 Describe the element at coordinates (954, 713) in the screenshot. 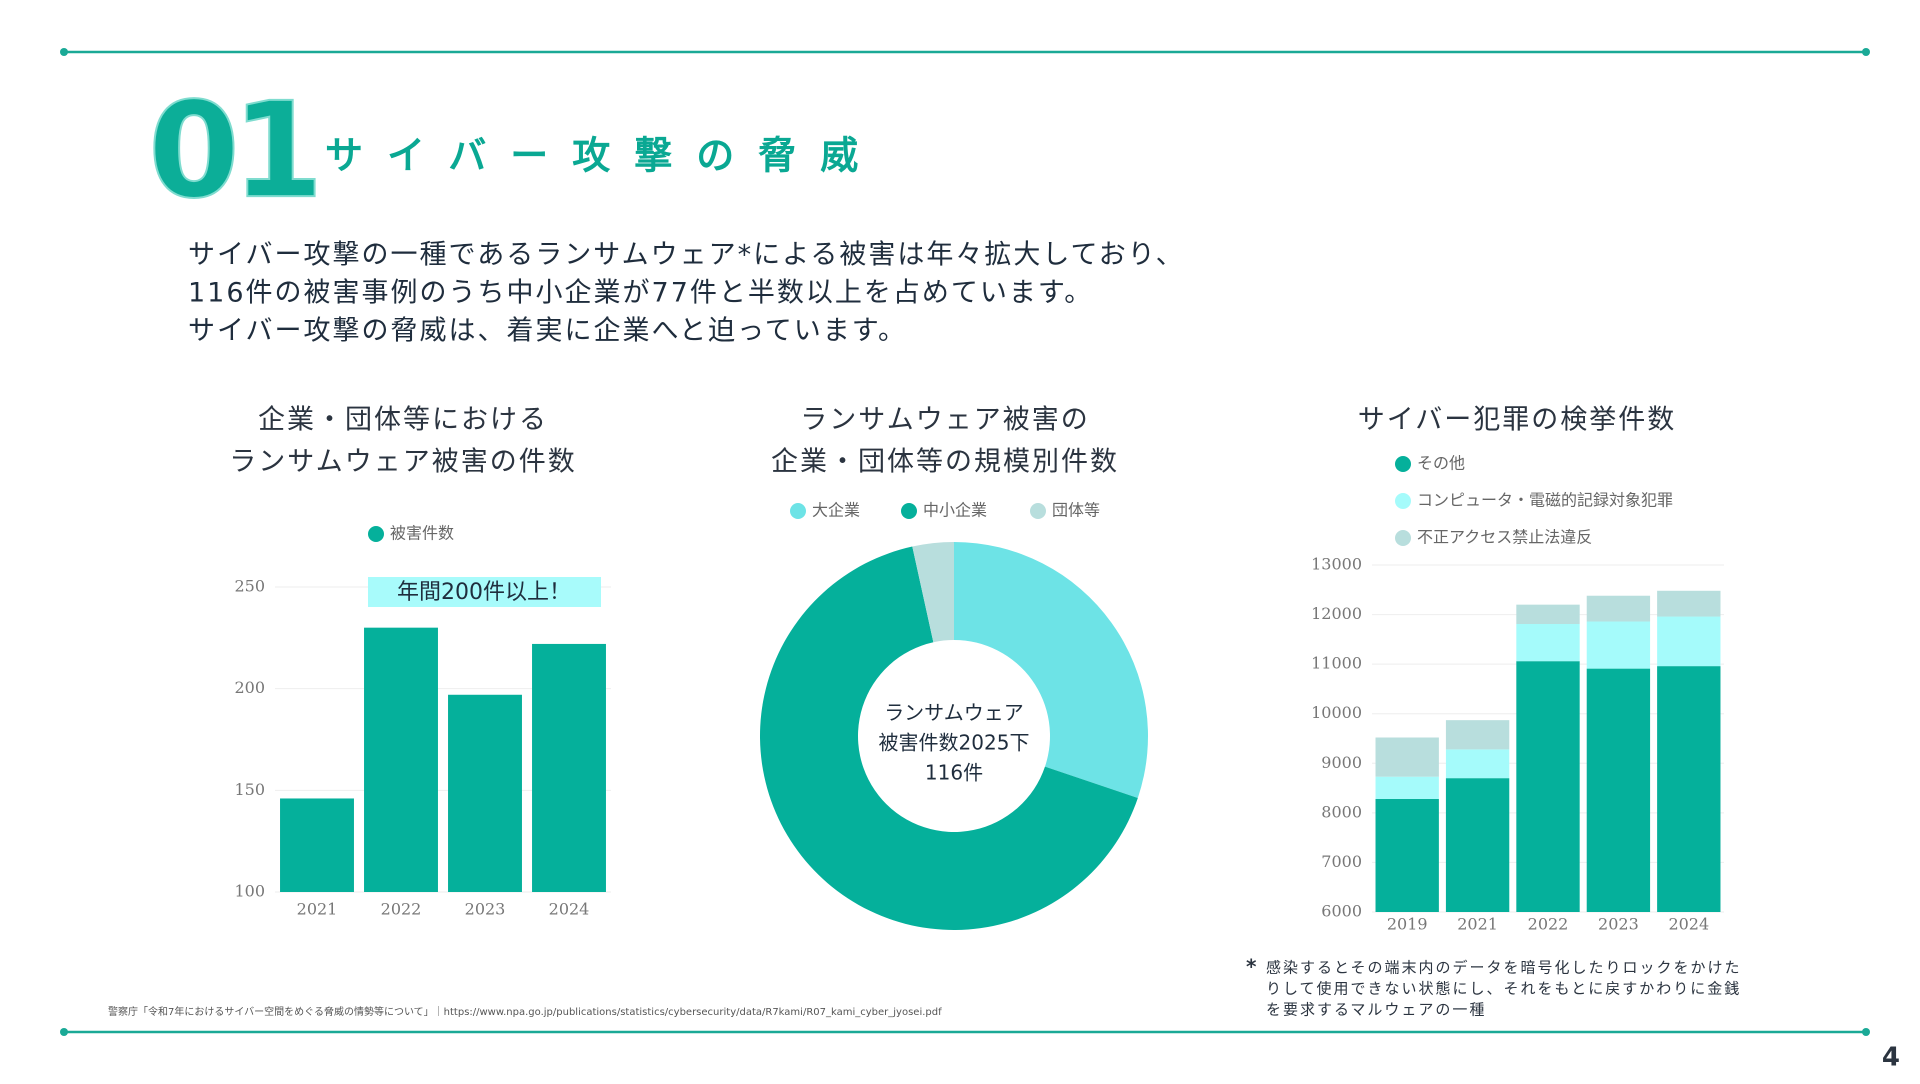

I see `donut-center-text: ランサムウェア` at that location.